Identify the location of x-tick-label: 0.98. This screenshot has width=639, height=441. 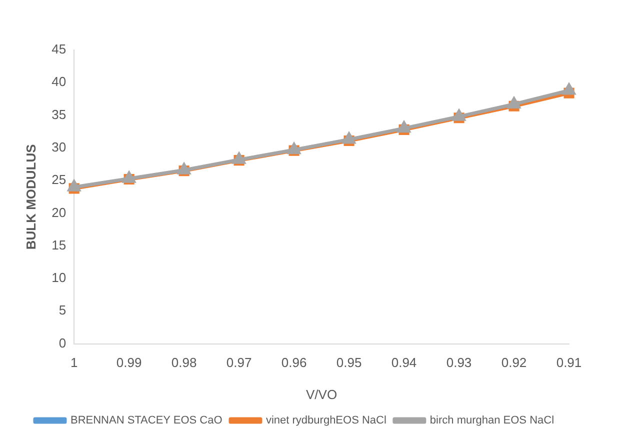
(184, 362).